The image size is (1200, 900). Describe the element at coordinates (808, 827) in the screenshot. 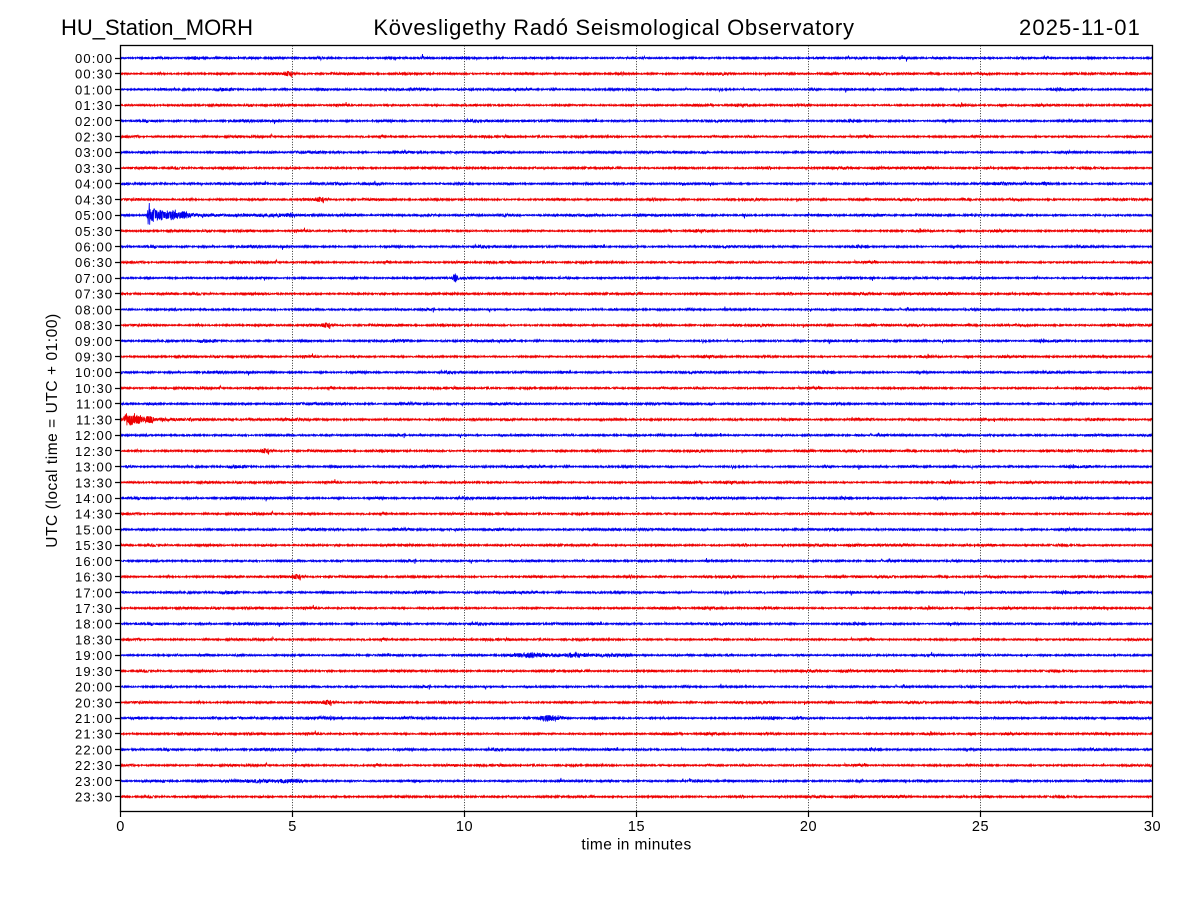

I see `svg-text: 20` at that location.